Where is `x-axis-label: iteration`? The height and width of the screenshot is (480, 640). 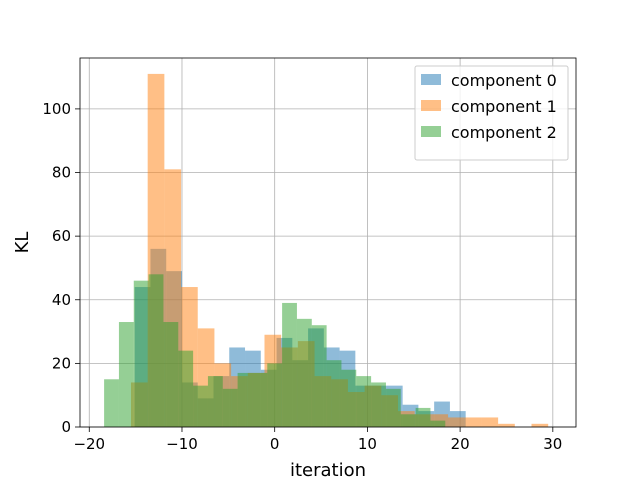 x-axis-label: iteration is located at coordinates (328, 470).